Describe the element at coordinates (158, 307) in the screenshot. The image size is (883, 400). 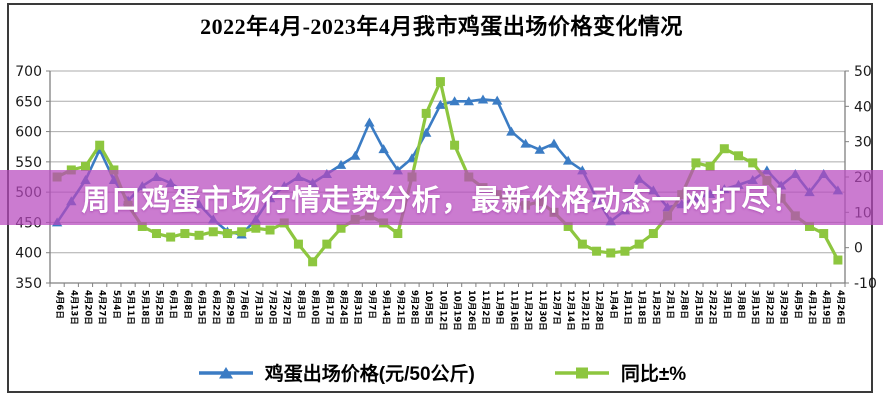
I see `x-axis-category-label: 5月25日` at that location.